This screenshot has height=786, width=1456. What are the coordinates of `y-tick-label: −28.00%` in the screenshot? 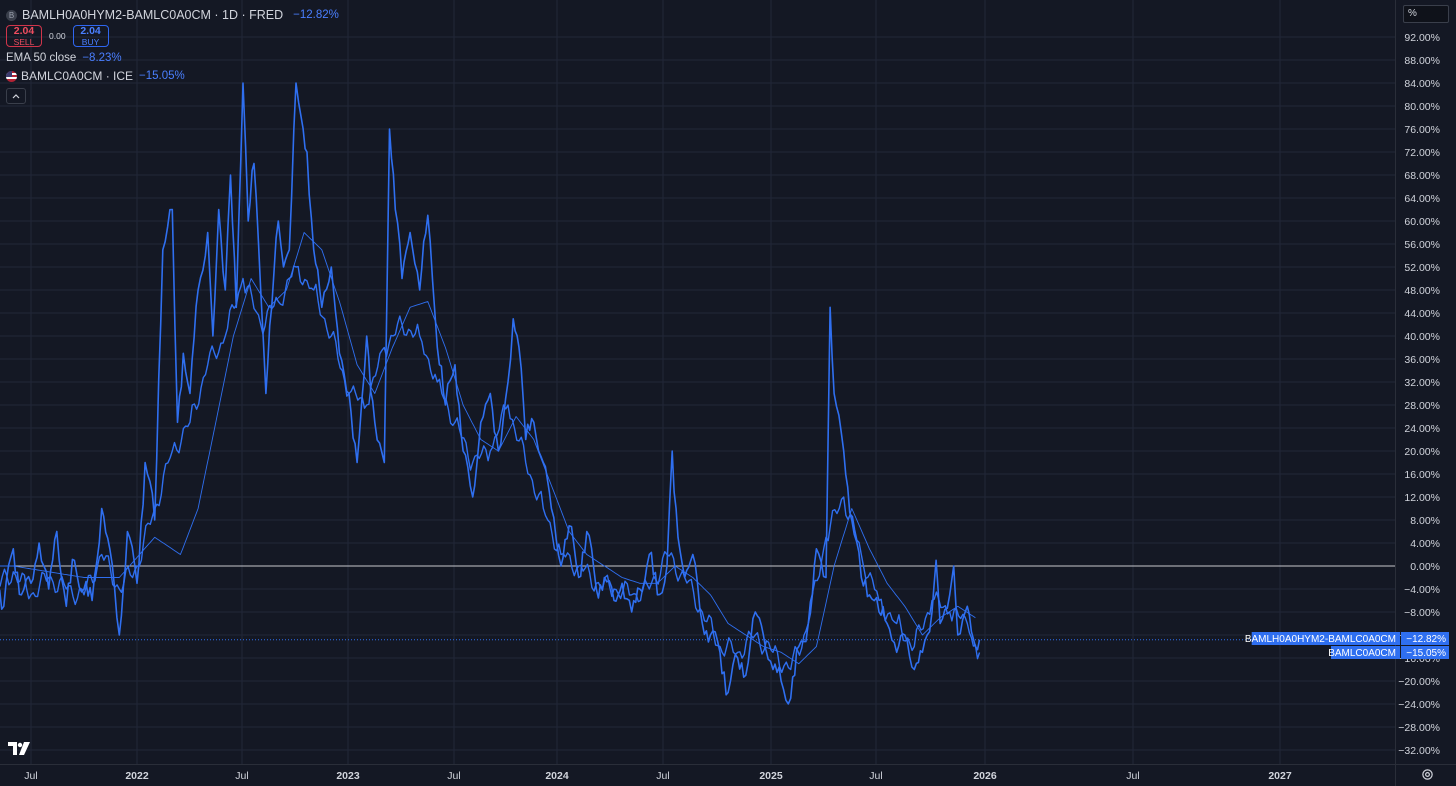 It's located at (1419, 728).